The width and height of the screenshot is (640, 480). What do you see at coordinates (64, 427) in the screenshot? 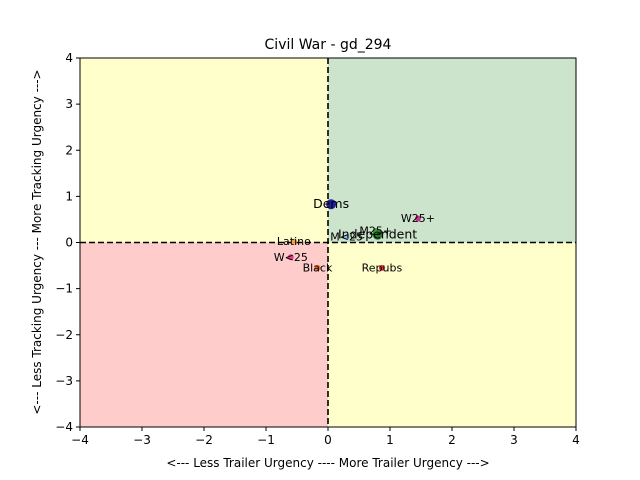
I see `y-tick-label: −4` at bounding box center [64, 427].